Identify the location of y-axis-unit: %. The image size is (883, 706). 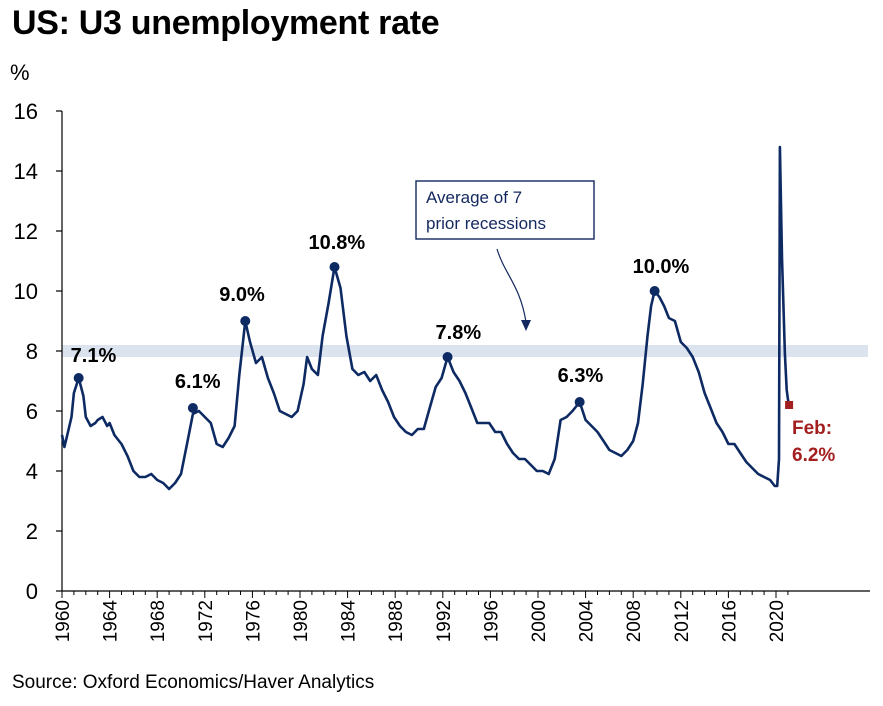
(20, 72).